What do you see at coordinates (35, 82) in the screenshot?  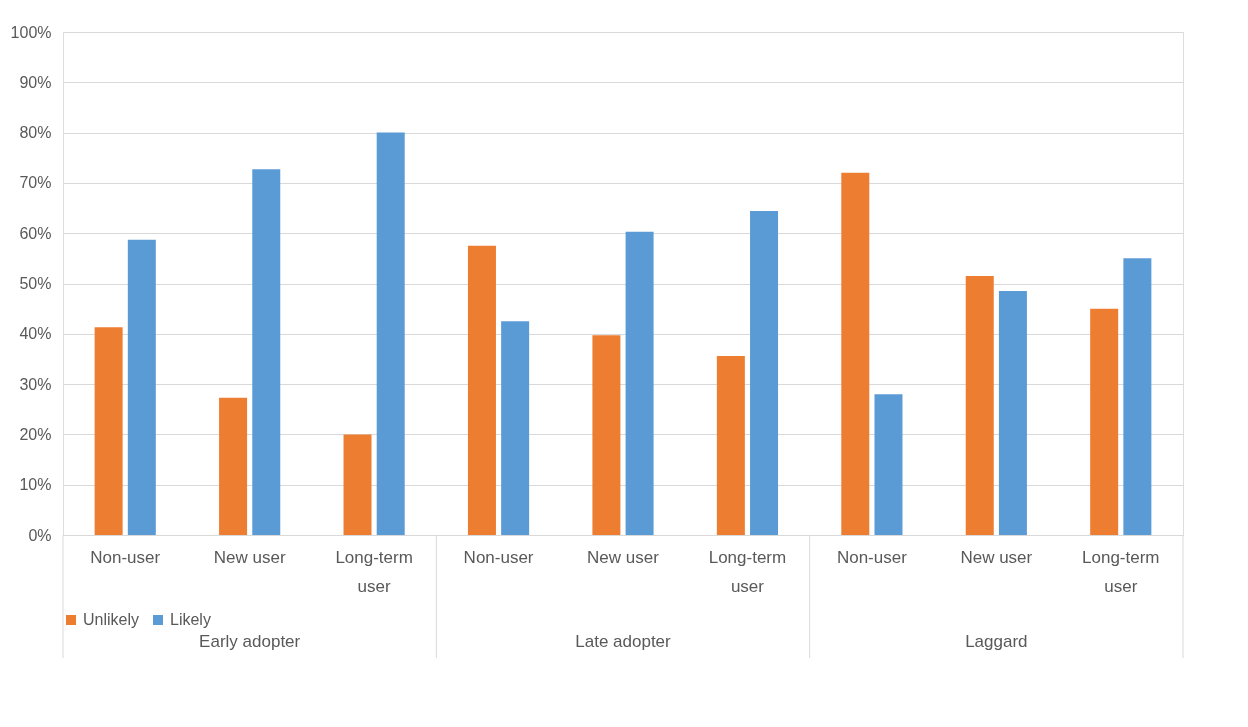 I see `y-tick-label: 90%` at bounding box center [35, 82].